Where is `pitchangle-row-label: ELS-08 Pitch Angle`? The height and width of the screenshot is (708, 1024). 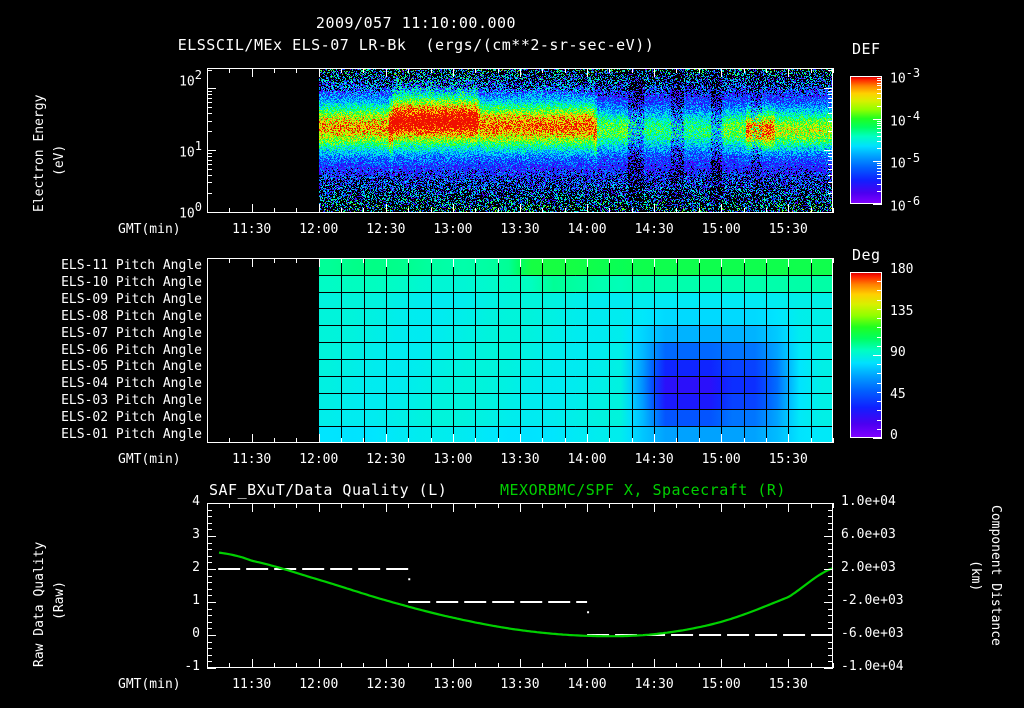
pitchangle-row-label: ELS-08 Pitch Angle is located at coordinates (131, 316).